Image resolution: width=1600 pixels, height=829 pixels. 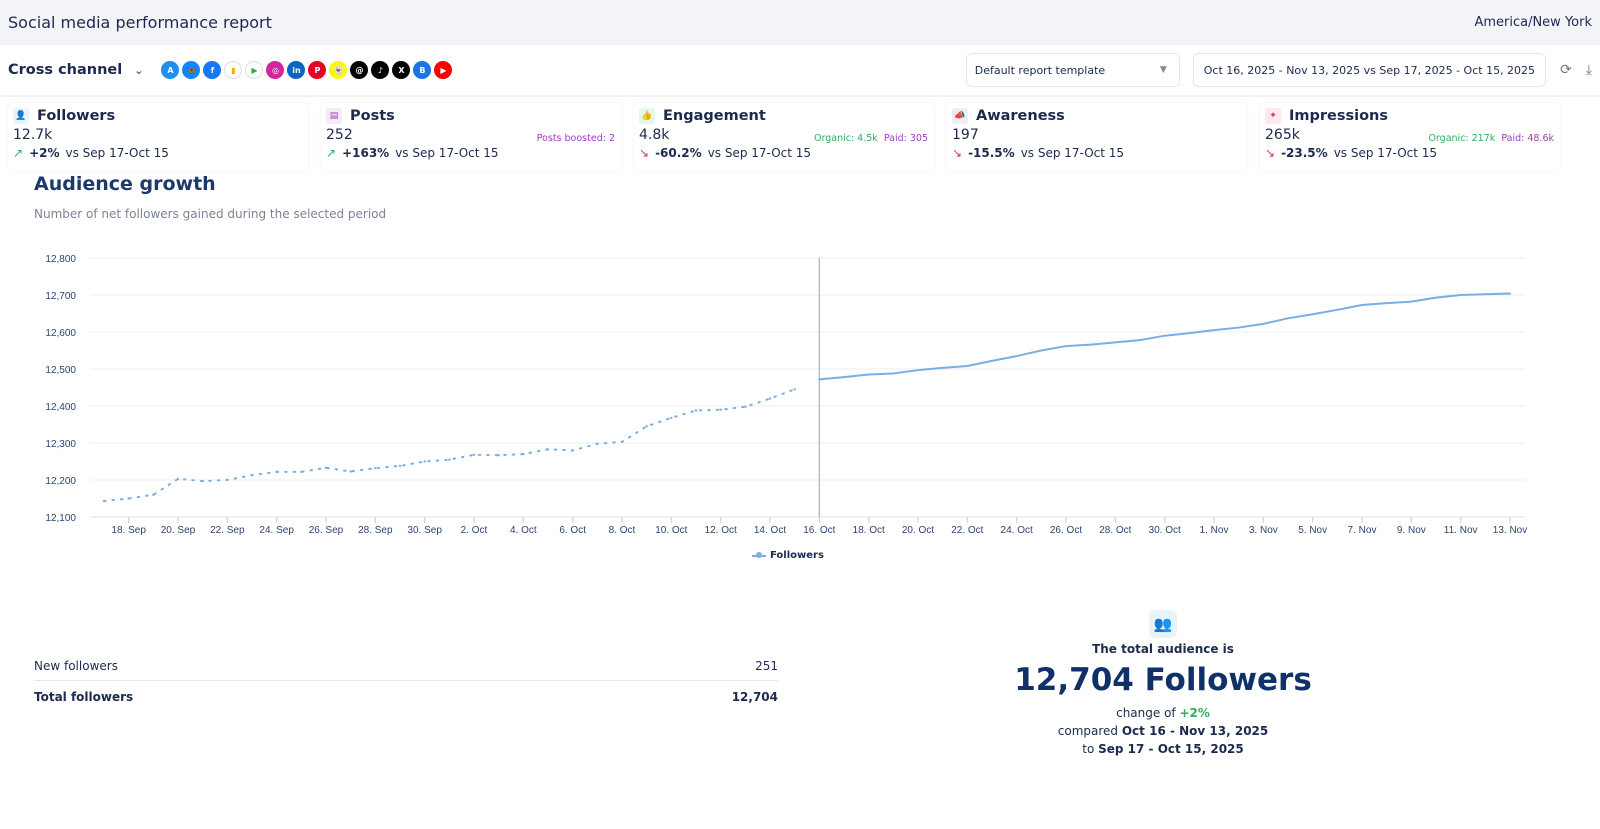 What do you see at coordinates (307, 70) in the screenshot?
I see `network-icons: A 🦋 f ▮ ▶ ◎ in P 👻 @ ♪ X B ▶` at bounding box center [307, 70].